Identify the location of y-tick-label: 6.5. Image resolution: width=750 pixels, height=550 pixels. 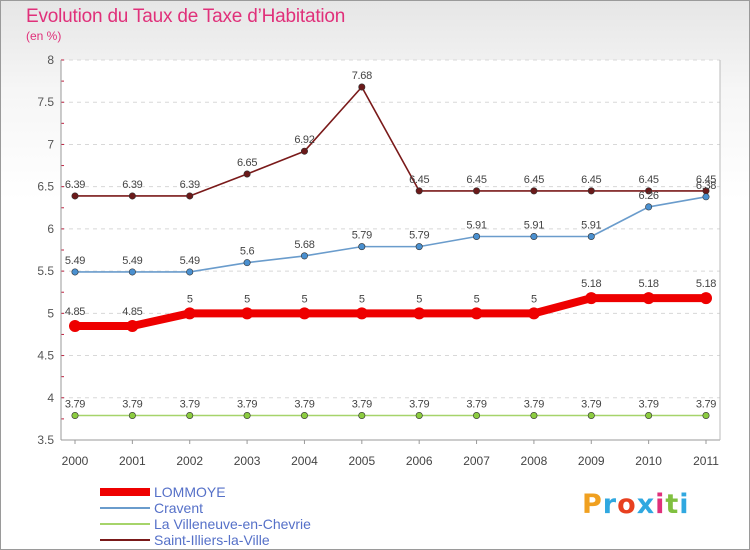
(45, 187).